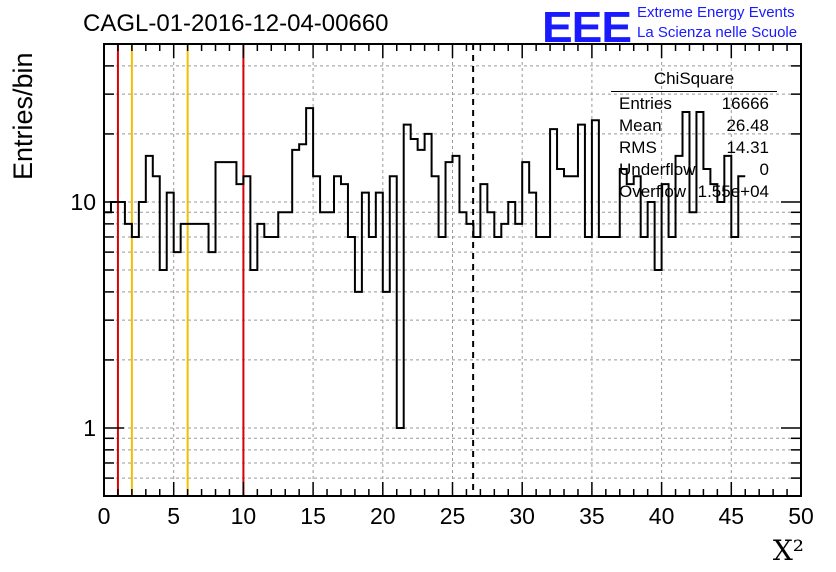 The image size is (836, 572). I want to click on eee-logo: EEE, so click(587, 27).